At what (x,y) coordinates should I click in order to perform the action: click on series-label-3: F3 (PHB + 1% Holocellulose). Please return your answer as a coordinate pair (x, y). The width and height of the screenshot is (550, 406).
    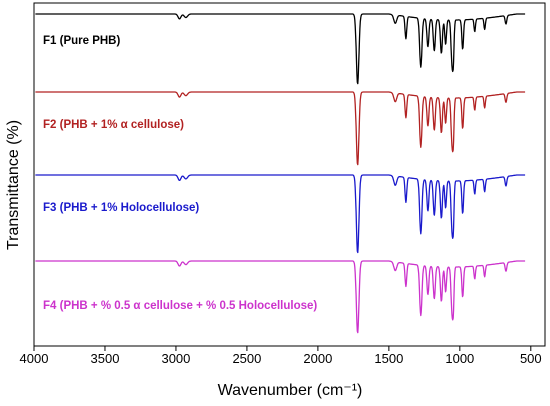
    Looking at the image, I should click on (121, 208).